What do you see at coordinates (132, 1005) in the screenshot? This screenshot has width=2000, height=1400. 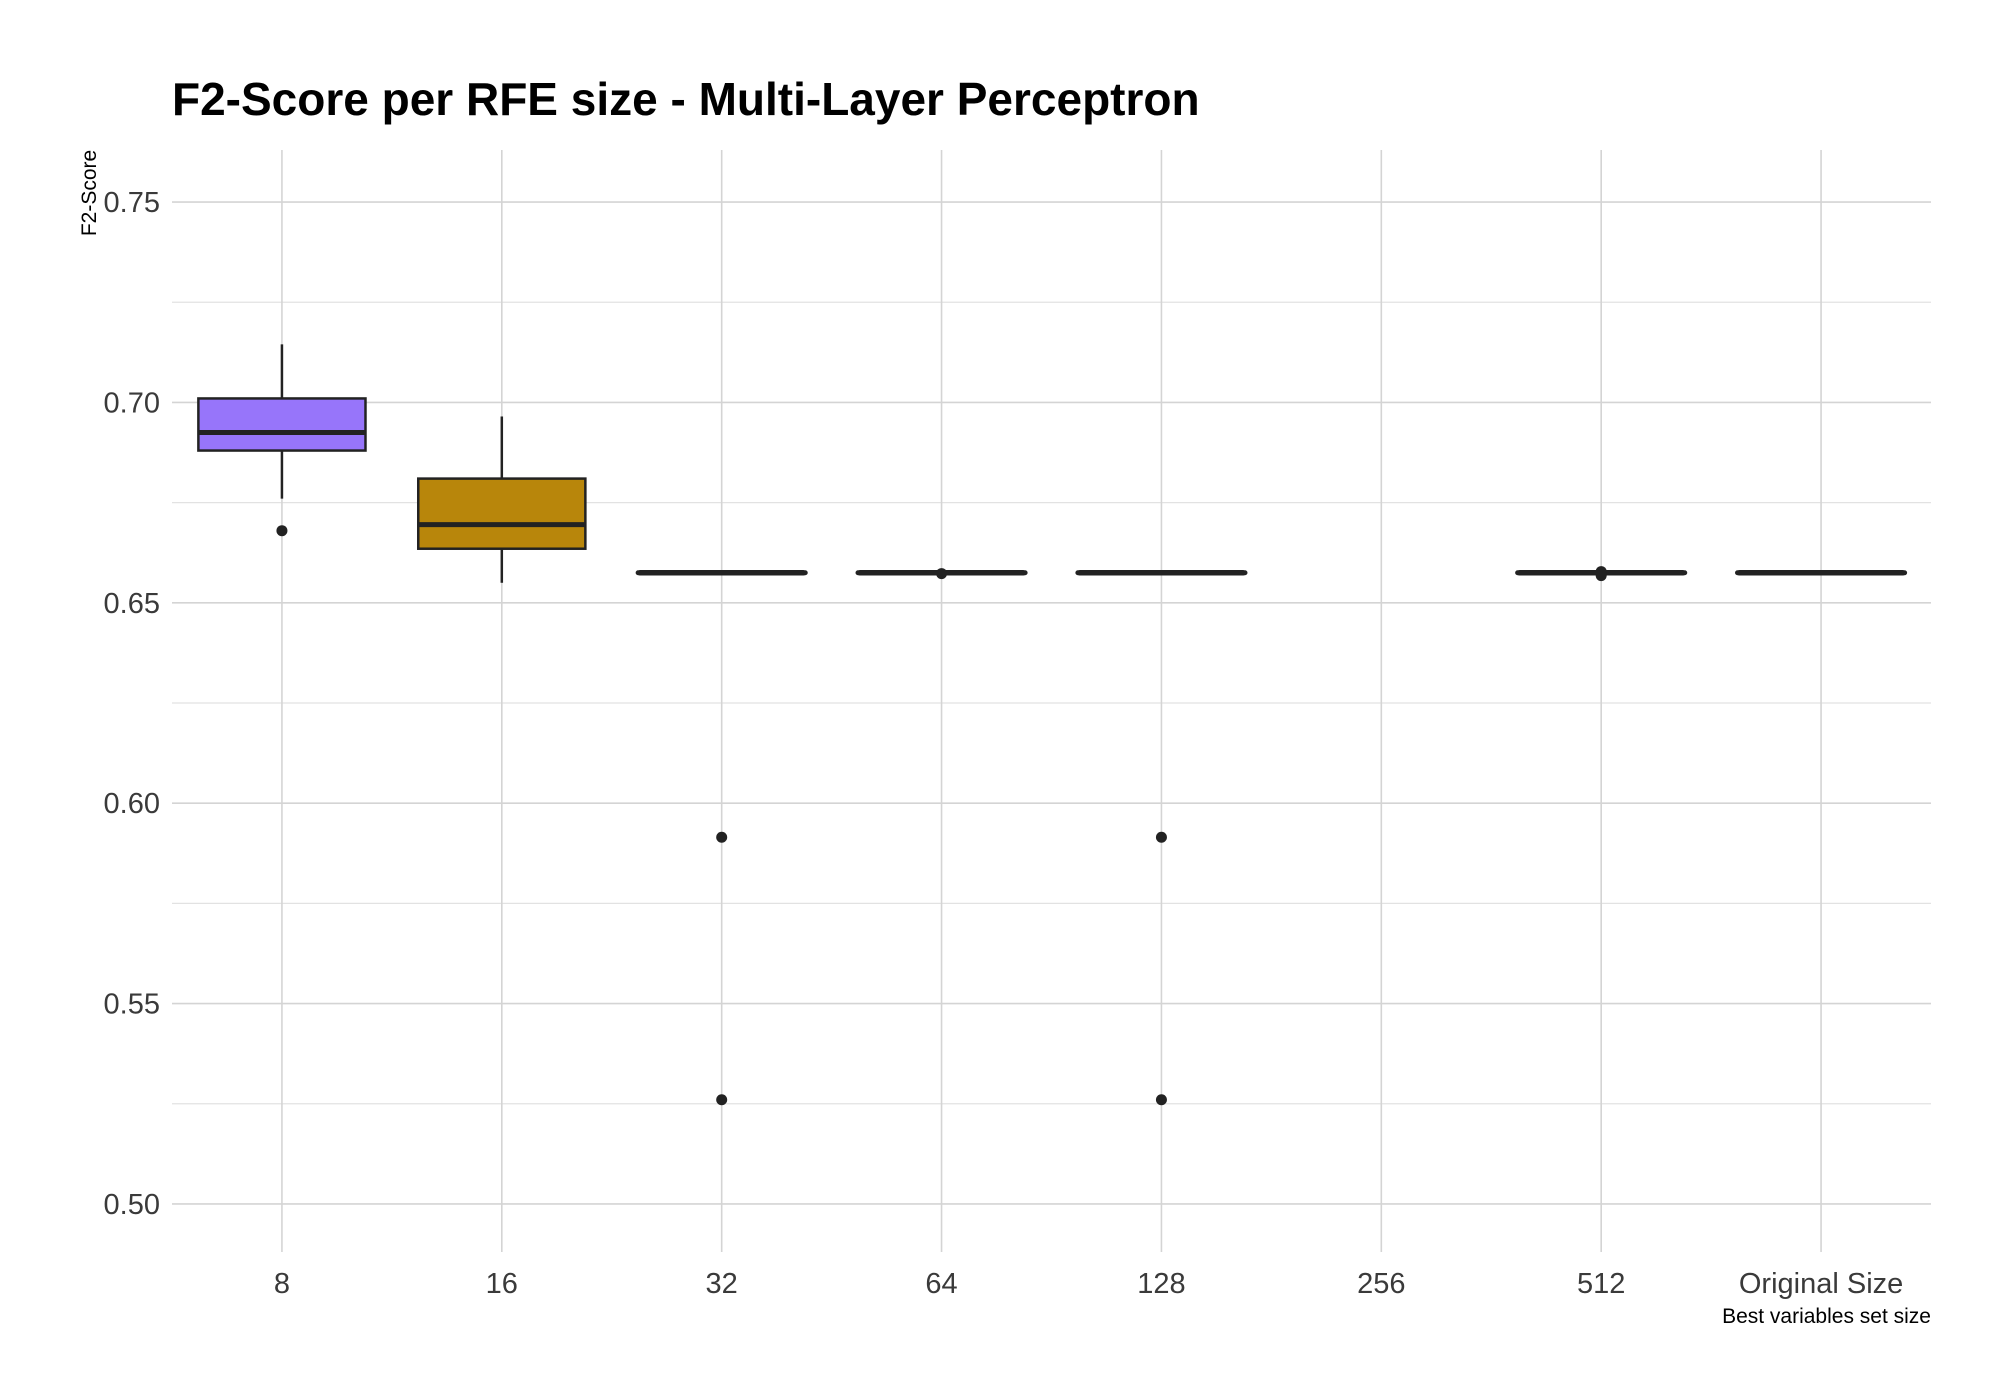 I see `y-tick-label: 0.55` at bounding box center [132, 1005].